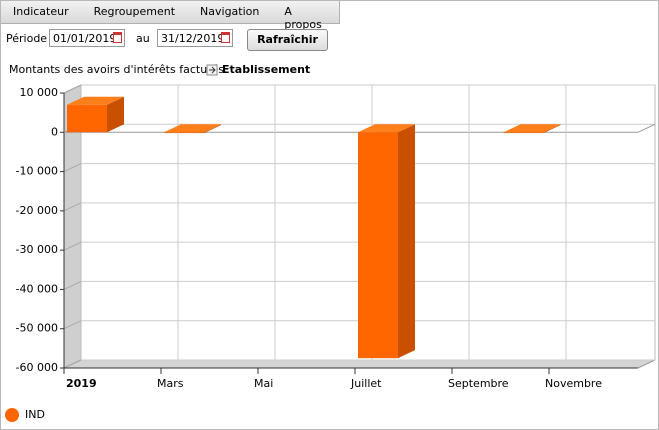  I want to click on end-date: 31/12/2019, so click(195, 38).